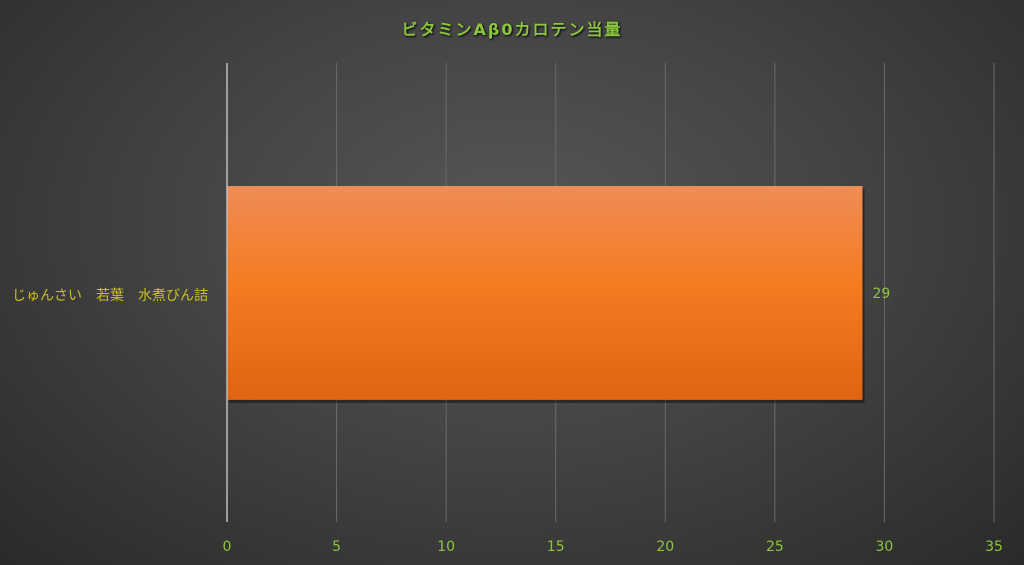 The image size is (1024, 565). What do you see at coordinates (665, 547) in the screenshot?
I see `x-tick-label: 20` at bounding box center [665, 547].